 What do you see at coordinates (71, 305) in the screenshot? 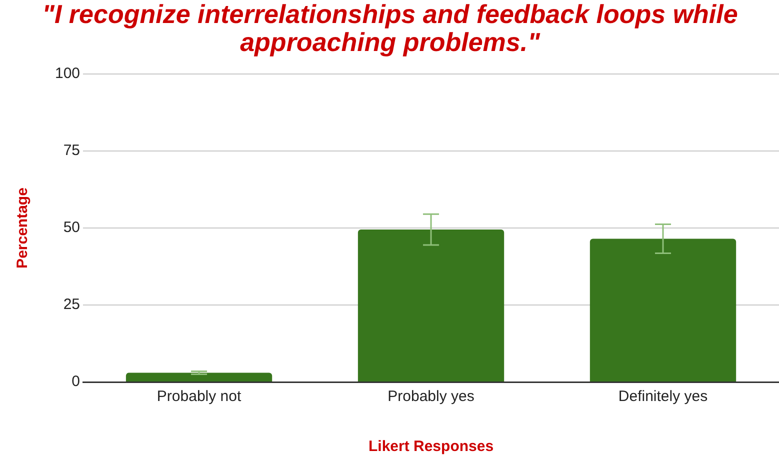
I see `y-tick-label: 25` at bounding box center [71, 305].